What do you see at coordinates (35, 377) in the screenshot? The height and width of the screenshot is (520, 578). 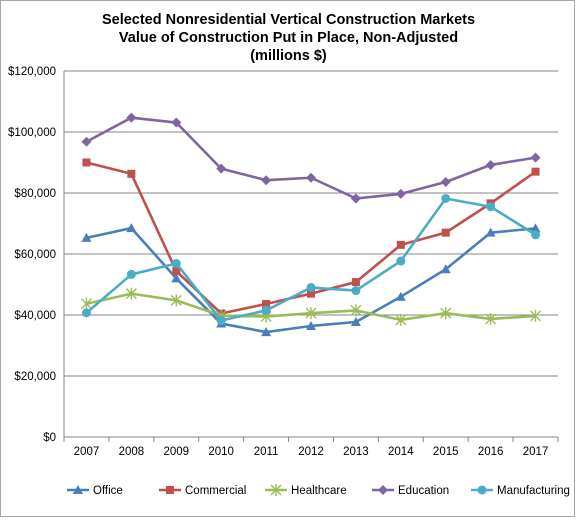 I see `y-tick-label: $20,000` at bounding box center [35, 377].